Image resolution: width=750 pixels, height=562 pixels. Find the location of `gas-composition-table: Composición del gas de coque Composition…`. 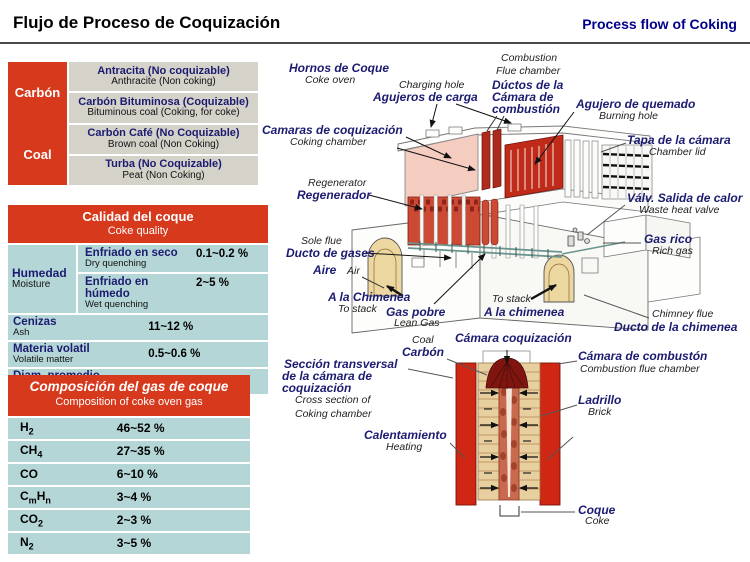

gas-composition-table: Composición del gas de coque Composition… is located at coordinates (129, 464).